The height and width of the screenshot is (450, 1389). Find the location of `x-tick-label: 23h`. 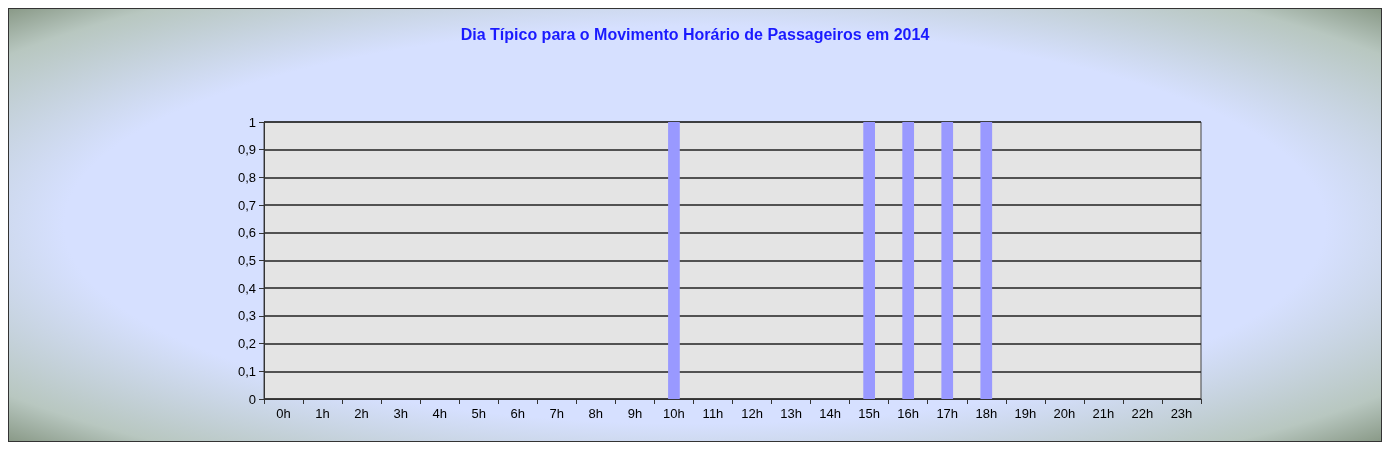

x-tick-label: 23h is located at coordinates (1181, 413).